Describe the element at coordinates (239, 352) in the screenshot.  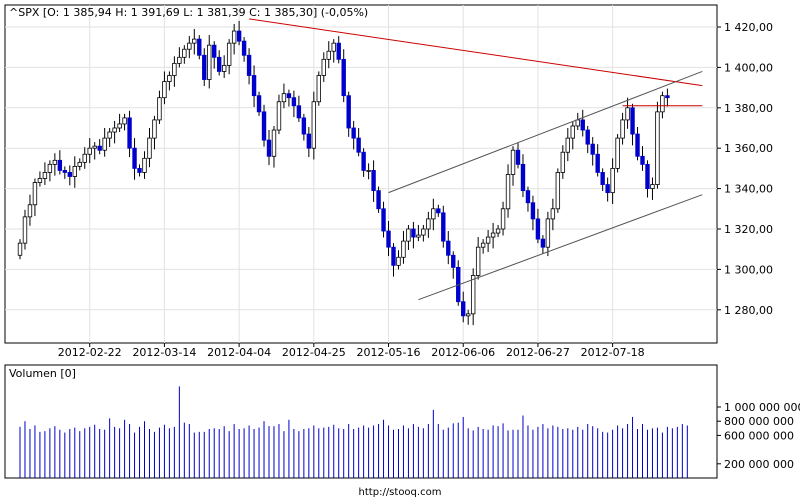
I see `date-tick-label: 2012-04-04` at that location.